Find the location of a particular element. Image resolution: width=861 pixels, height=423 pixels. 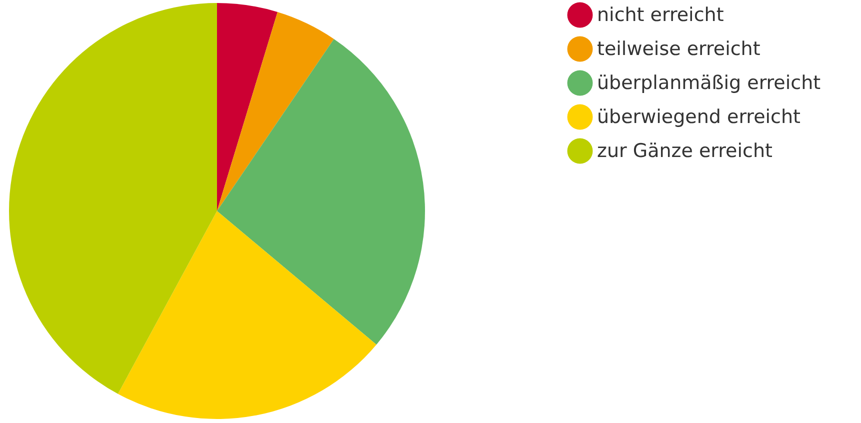

legend-label: teilweise erreicht is located at coordinates (678, 49).